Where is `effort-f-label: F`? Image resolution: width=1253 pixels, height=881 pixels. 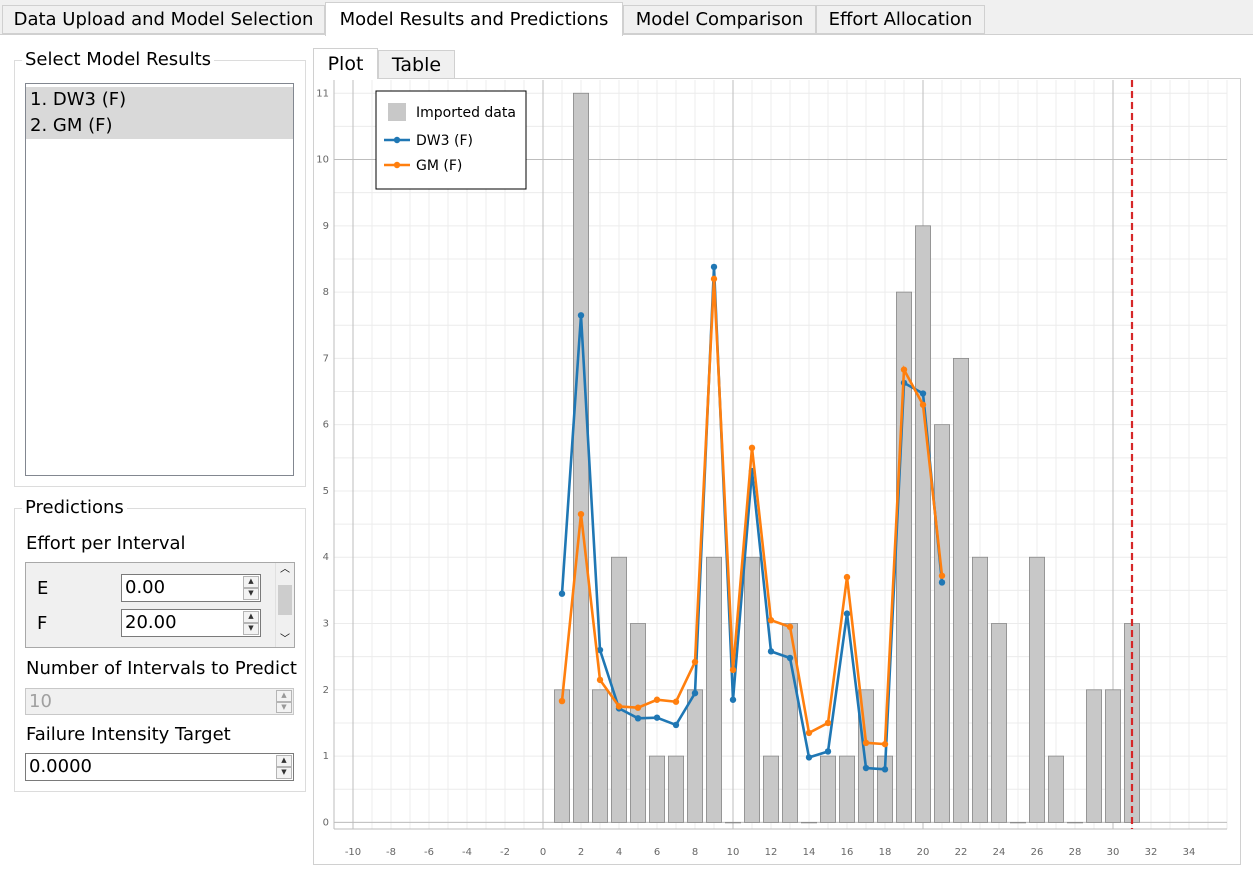 effort-f-label: F is located at coordinates (42, 623).